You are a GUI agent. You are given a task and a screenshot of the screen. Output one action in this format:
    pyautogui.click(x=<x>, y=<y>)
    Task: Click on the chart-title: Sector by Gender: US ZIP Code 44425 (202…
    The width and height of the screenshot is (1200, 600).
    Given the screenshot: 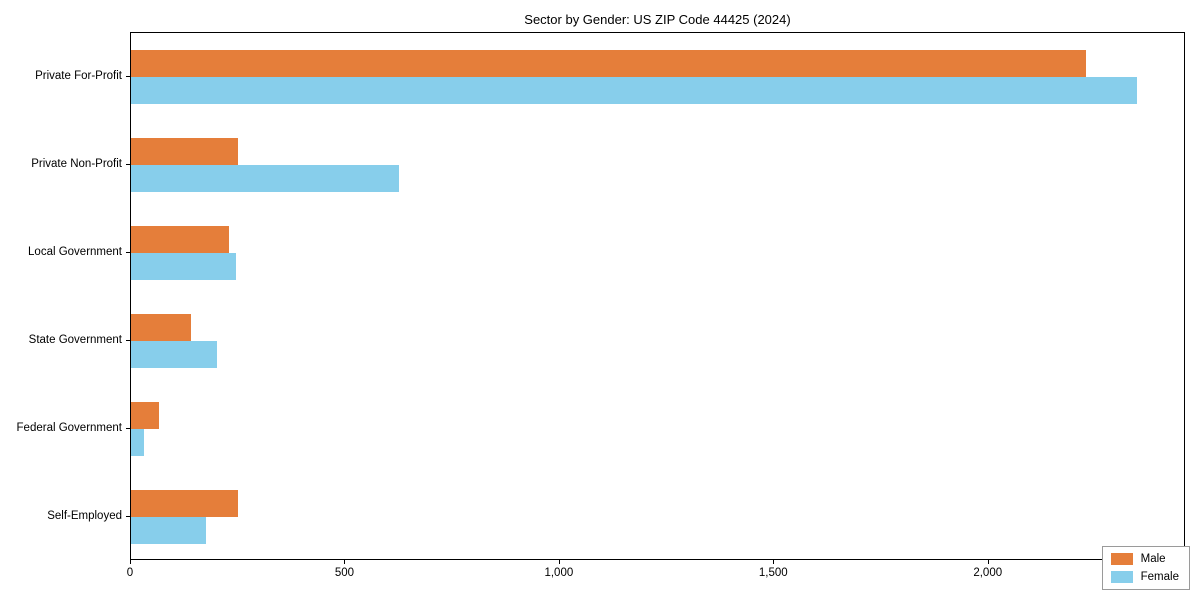 What is the action you would take?
    pyautogui.click(x=657, y=19)
    